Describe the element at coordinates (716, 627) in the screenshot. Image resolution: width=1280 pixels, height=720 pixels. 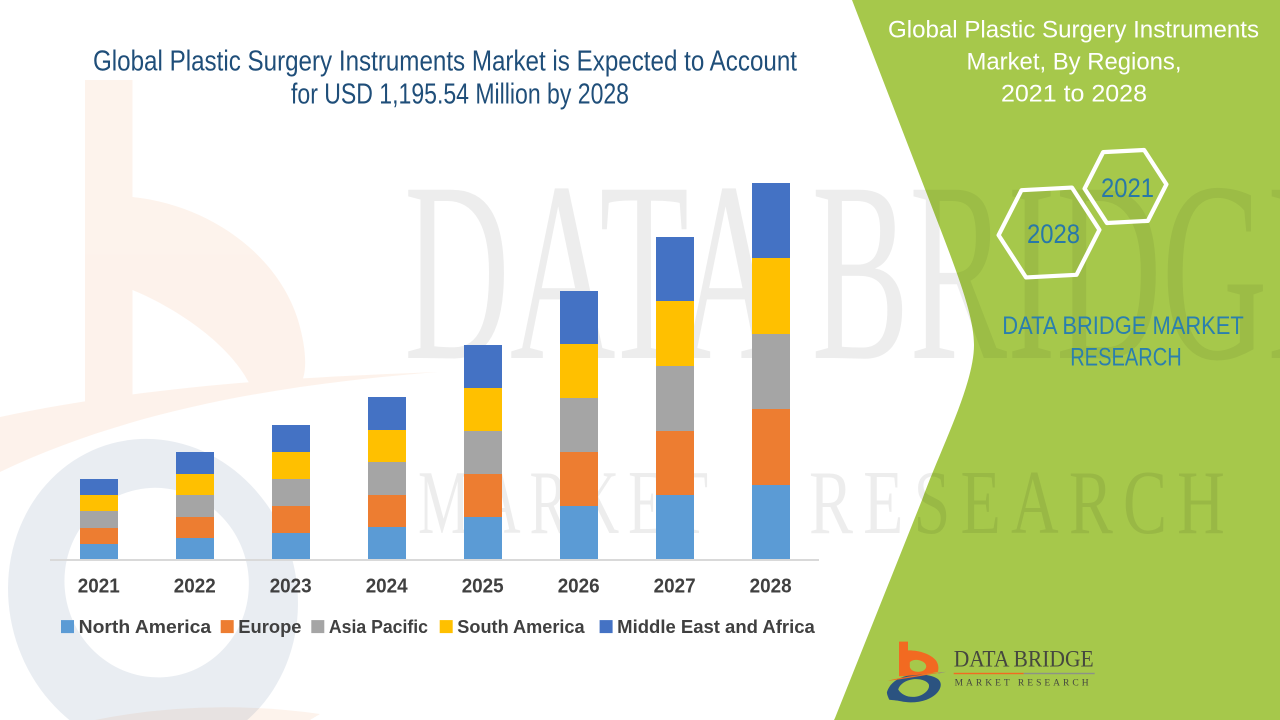
I see `svg-text: Middle East and Africa` at that location.